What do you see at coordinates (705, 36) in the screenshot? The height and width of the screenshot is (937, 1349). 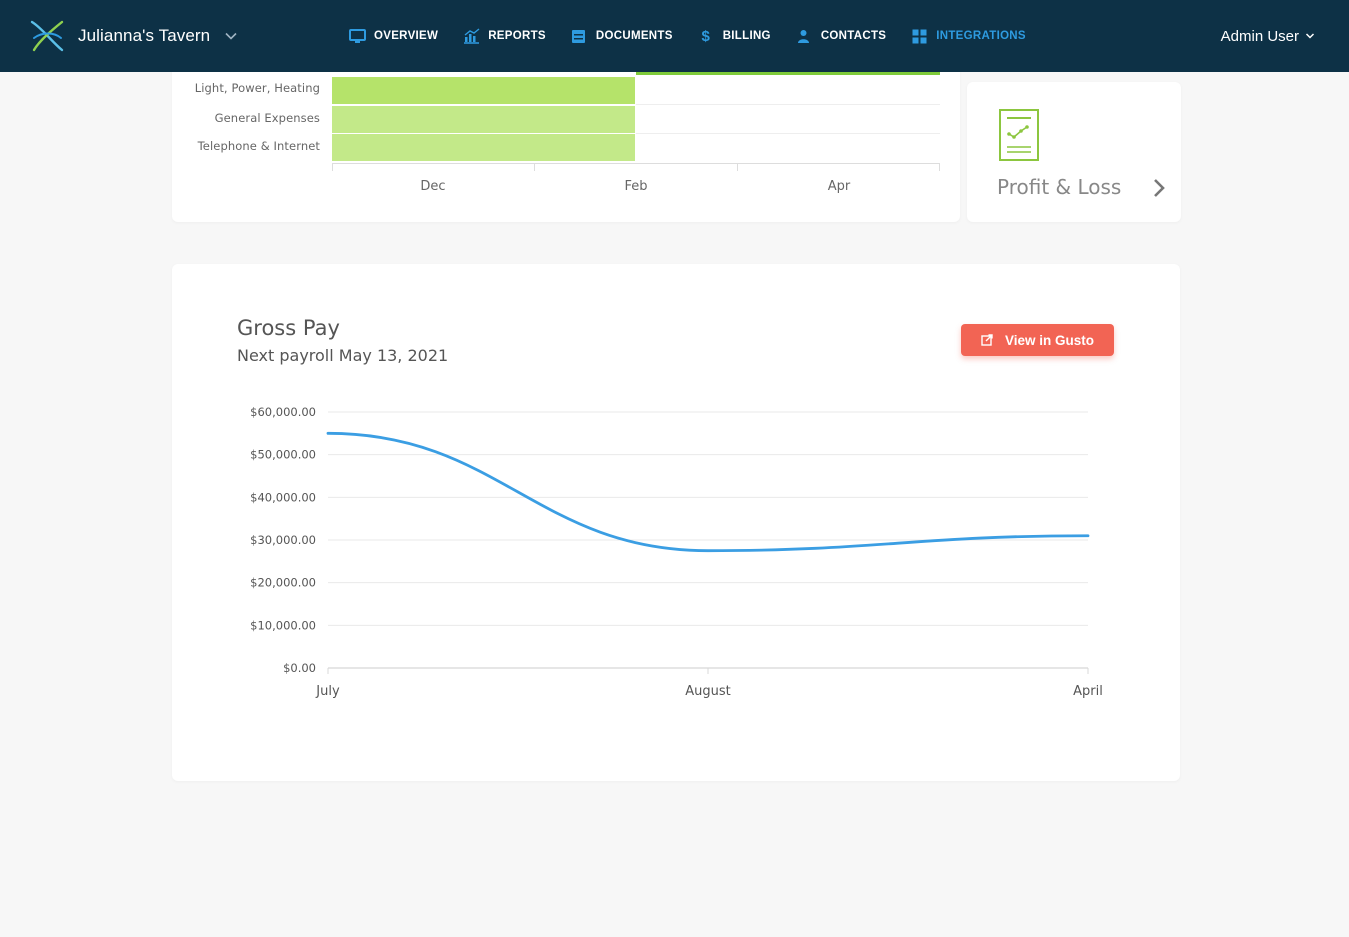 I see `dollar-icon: $` at bounding box center [705, 36].